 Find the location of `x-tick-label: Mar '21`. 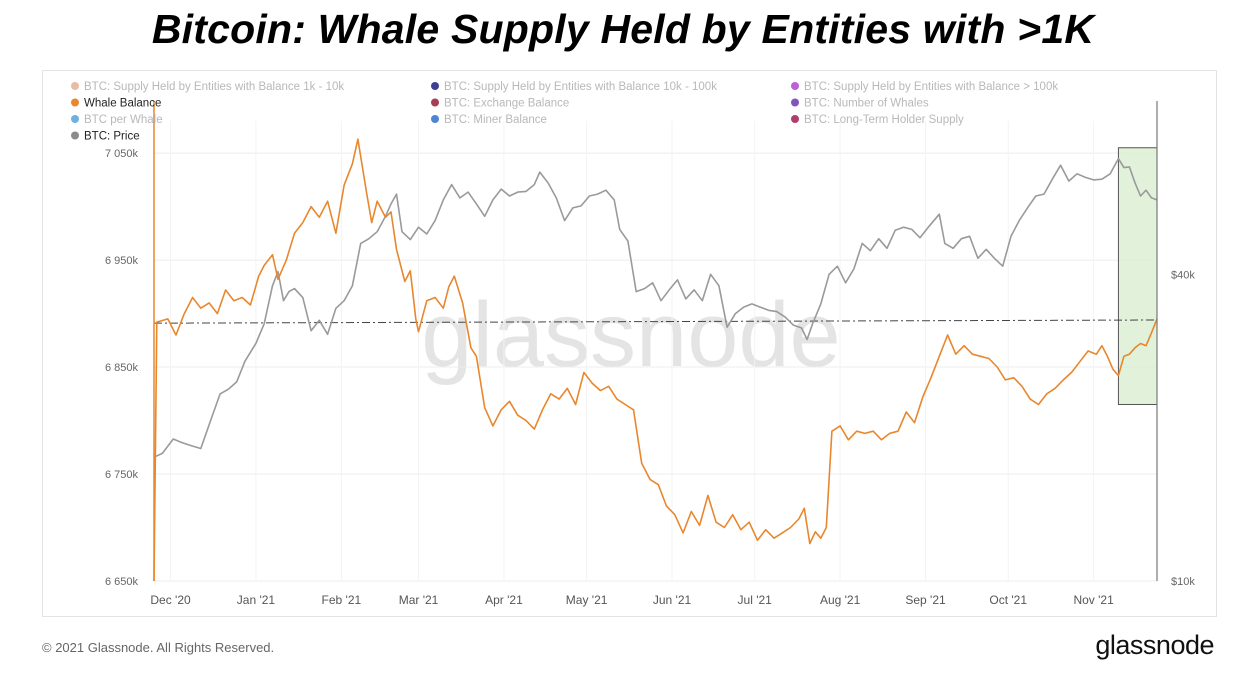

x-tick-label: Mar '21 is located at coordinates (419, 600).